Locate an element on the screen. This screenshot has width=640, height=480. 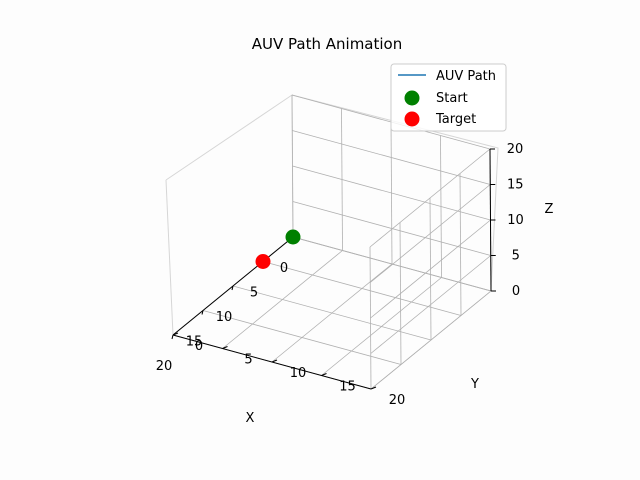
x-tick-label: 0 is located at coordinates (284, 268).